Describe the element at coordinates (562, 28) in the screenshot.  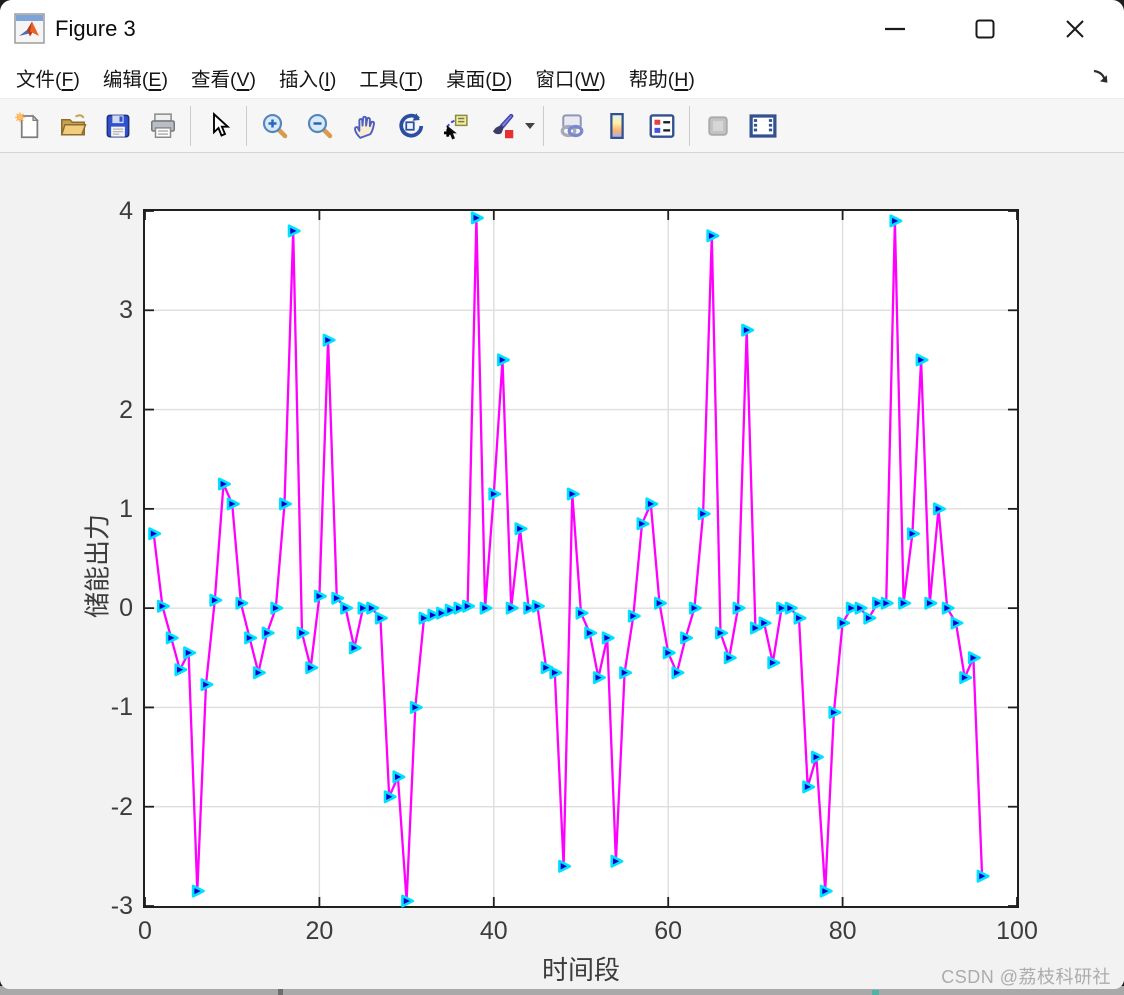
I see `title-bar: Figure 3` at that location.